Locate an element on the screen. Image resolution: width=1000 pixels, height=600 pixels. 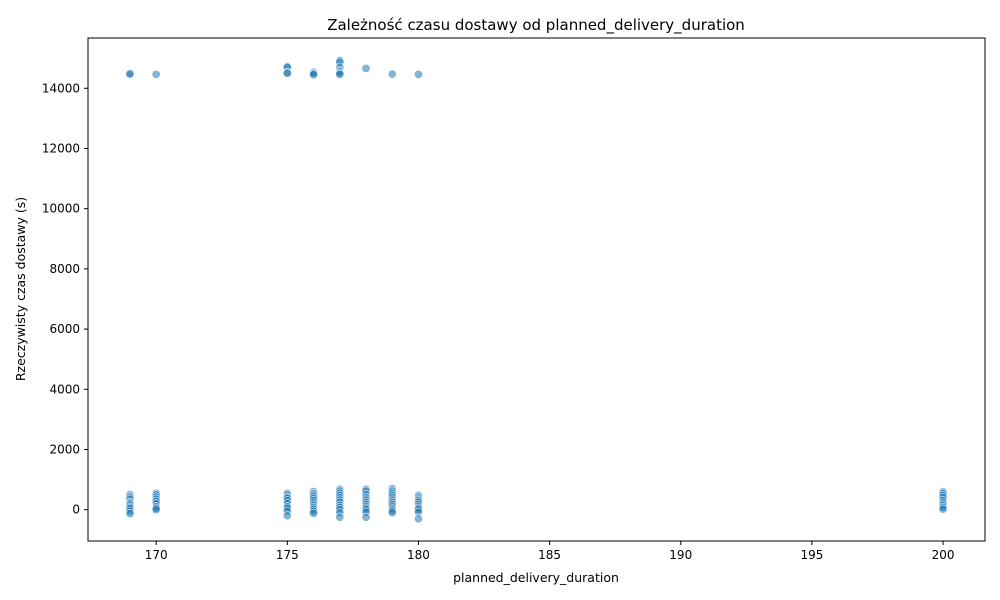
x-tick-label: 185 is located at coordinates (549, 555).